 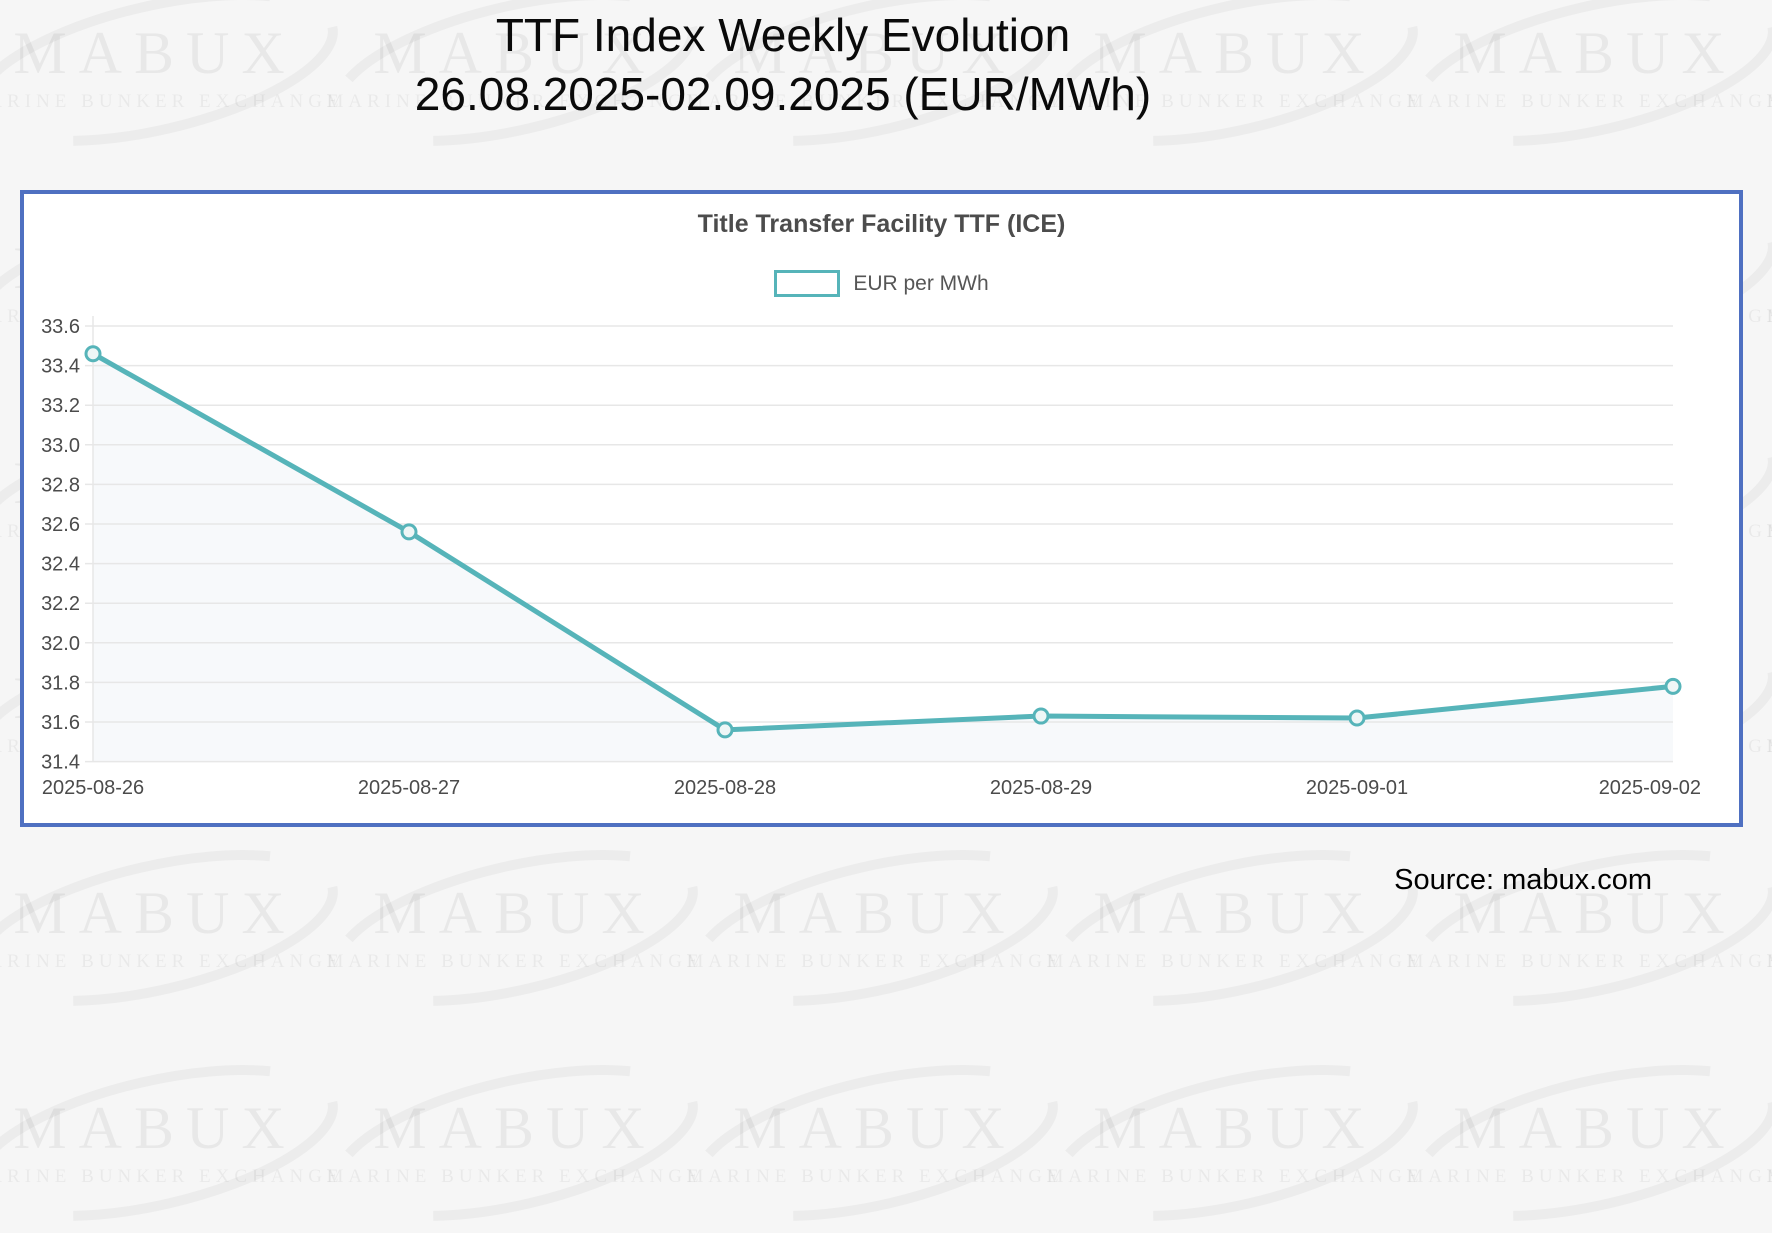 I want to click on chart-legend: EUR per MWh, so click(x=881, y=283).